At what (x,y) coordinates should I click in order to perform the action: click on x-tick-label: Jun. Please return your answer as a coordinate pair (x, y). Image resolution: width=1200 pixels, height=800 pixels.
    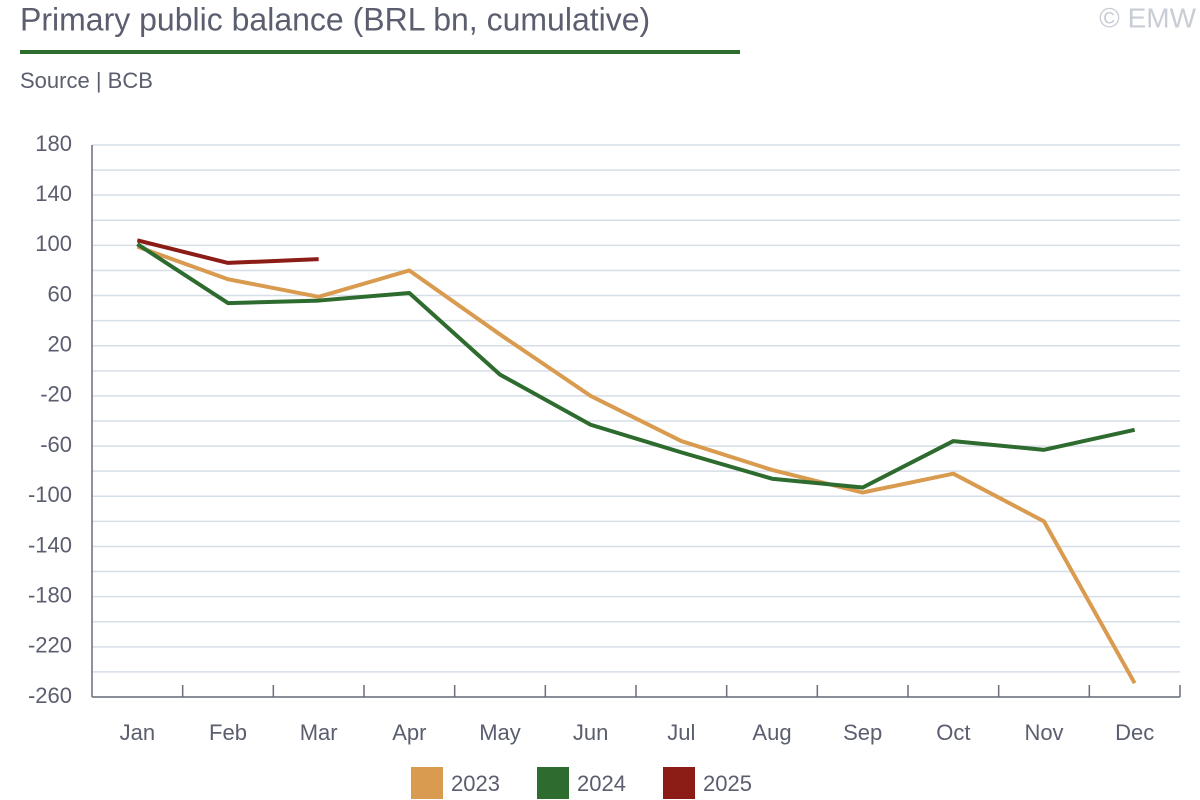
    Looking at the image, I should click on (590, 732).